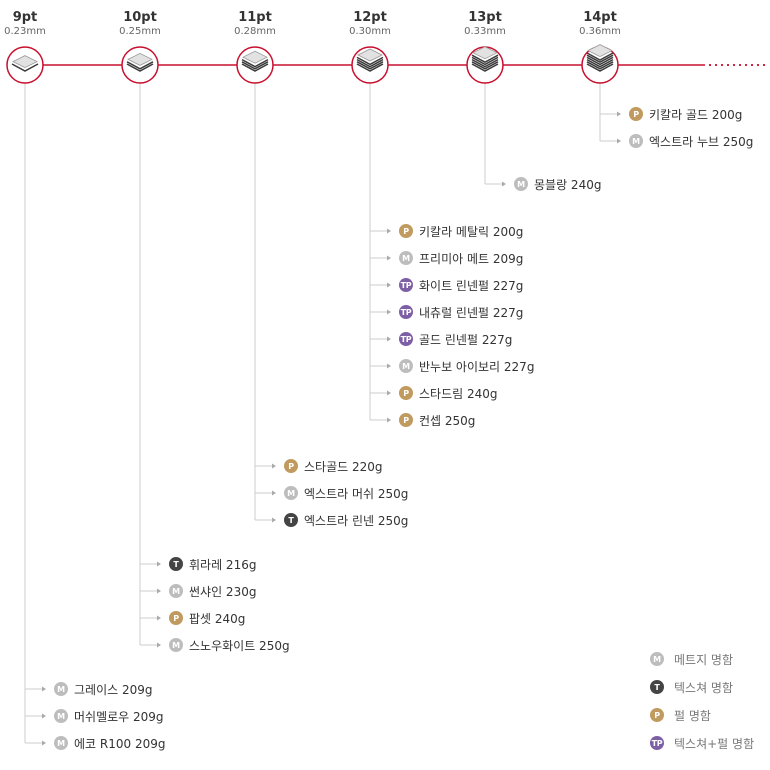 The image size is (770, 770). I want to click on paper-item: M 반누보 아이보리 227g, so click(466, 366).